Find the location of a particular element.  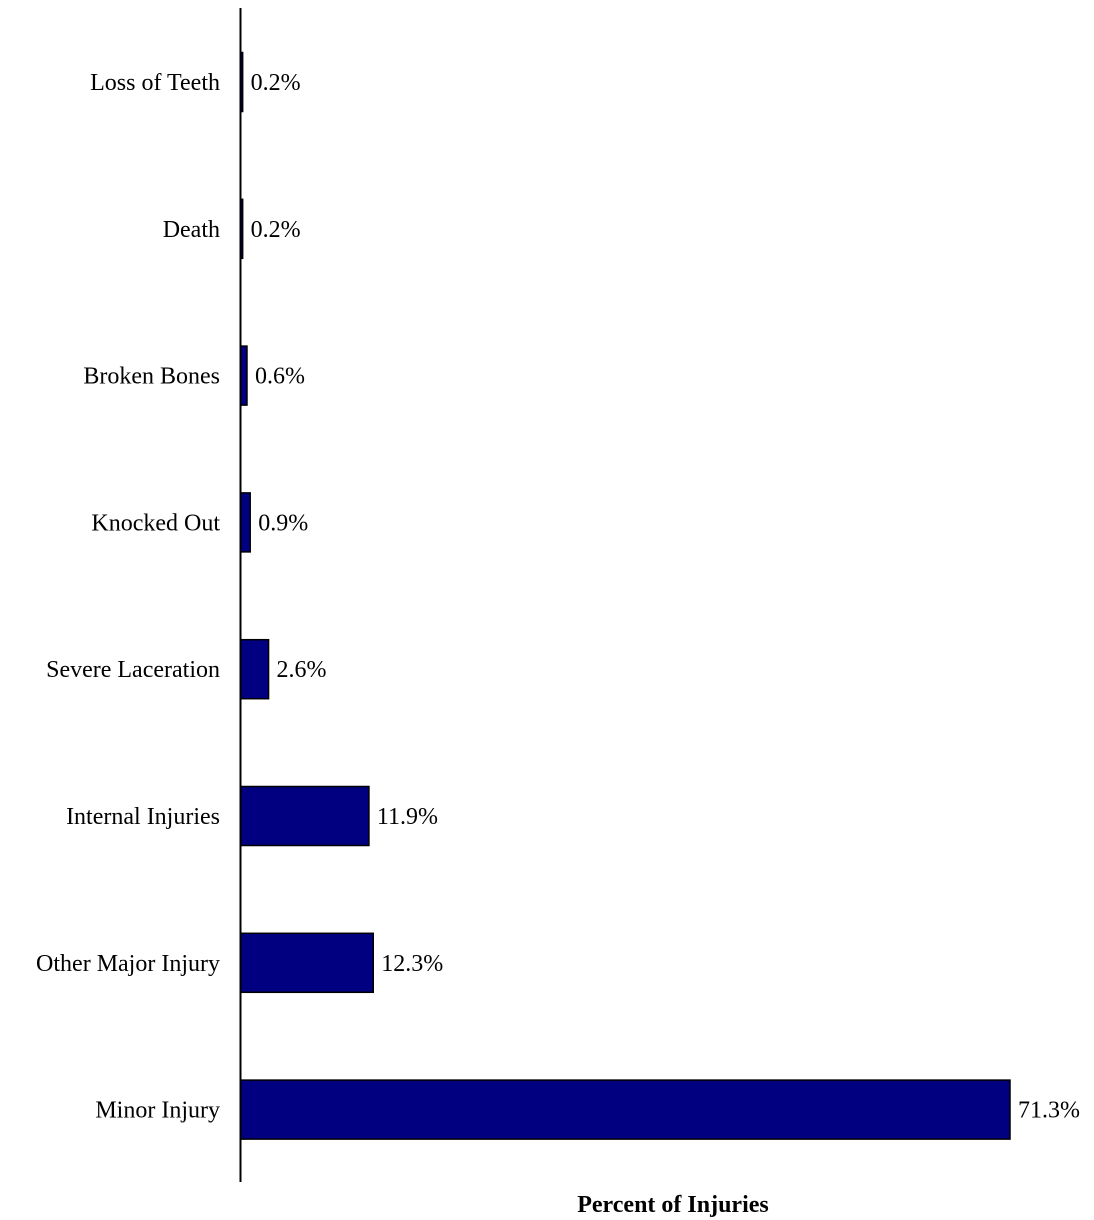

data-label-minor-injury: 71.3% is located at coordinates (1049, 1111).